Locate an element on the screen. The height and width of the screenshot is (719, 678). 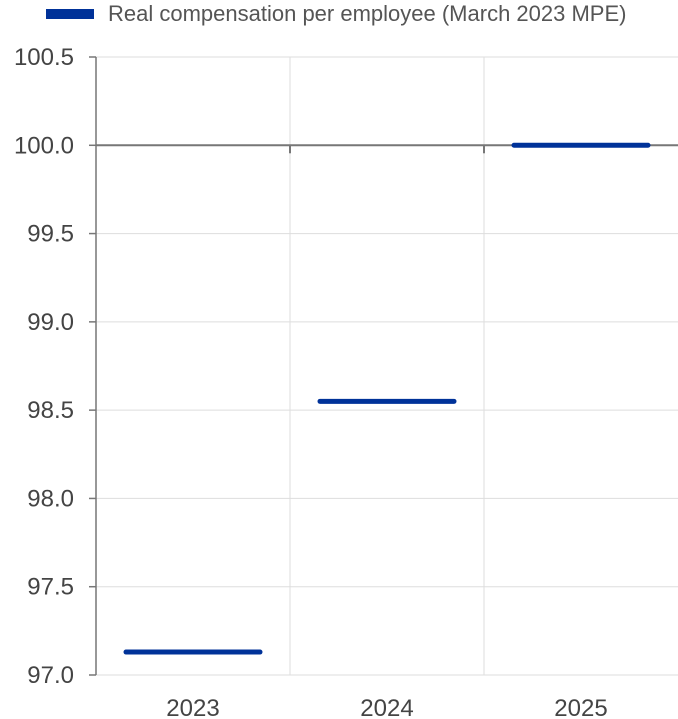
legend-swatch is located at coordinates (70, 14).